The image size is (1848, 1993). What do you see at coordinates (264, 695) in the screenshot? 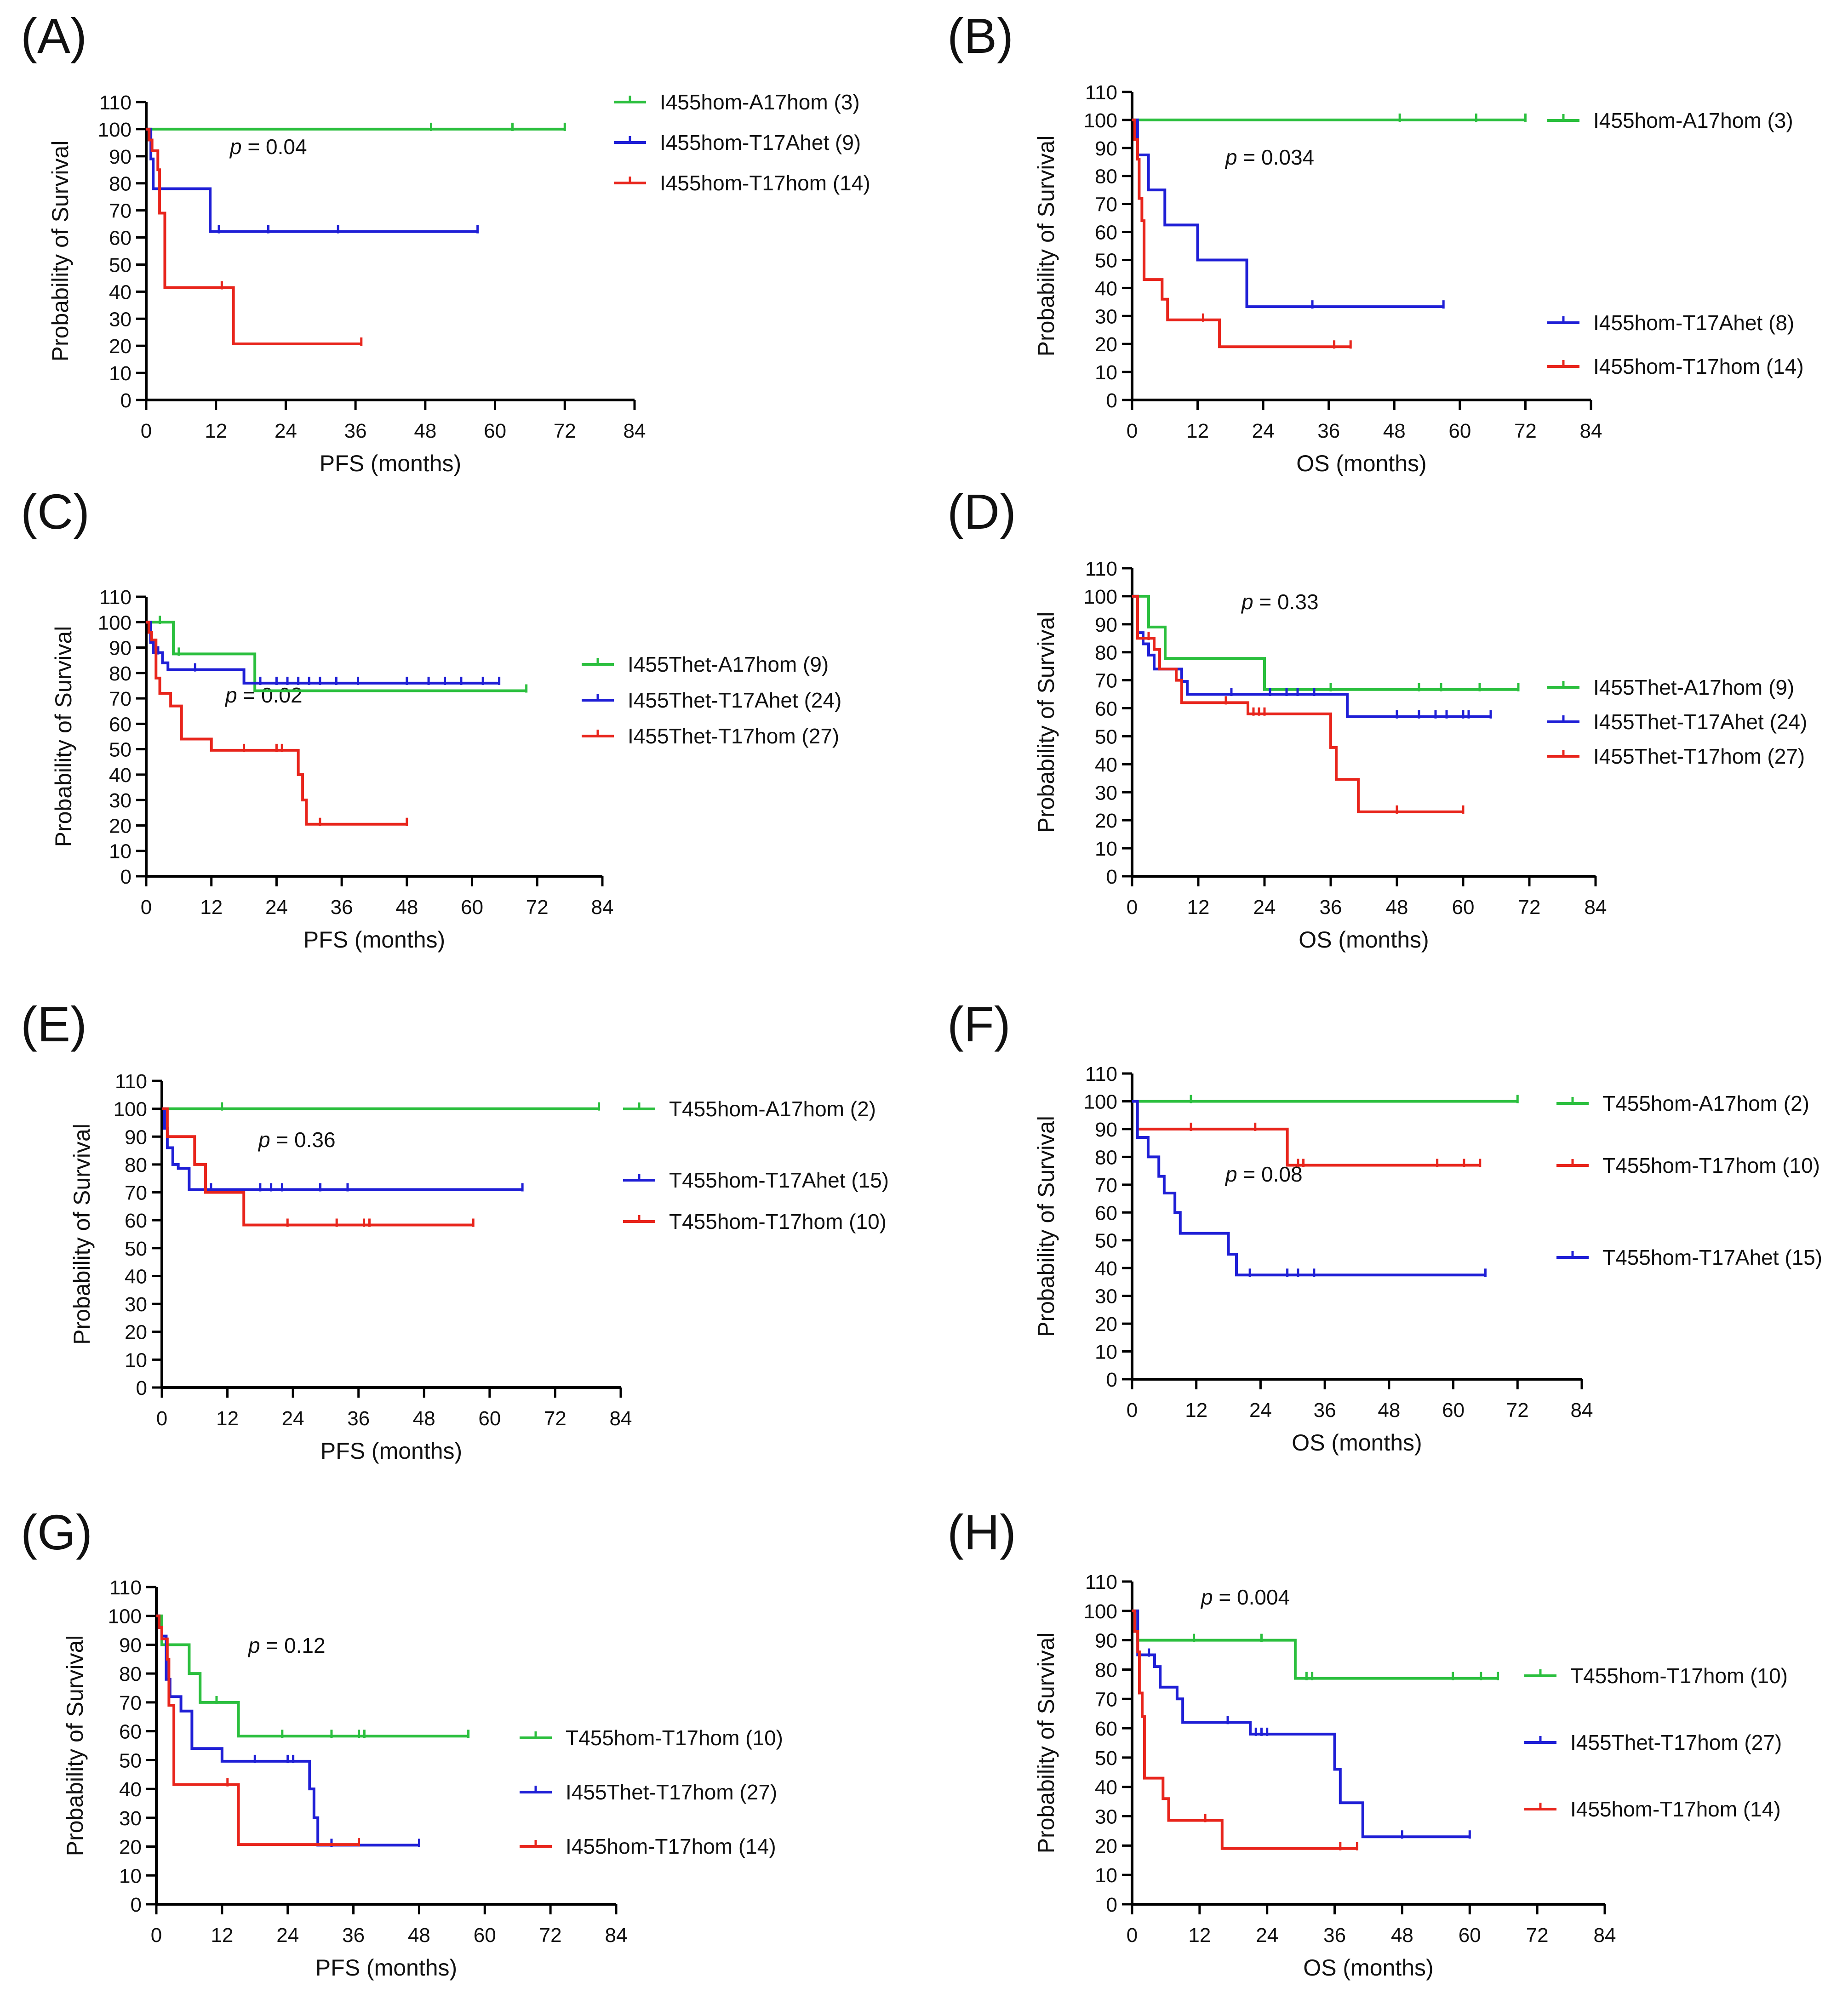
I see `p-value-annotation: p = 0.02` at bounding box center [264, 695].